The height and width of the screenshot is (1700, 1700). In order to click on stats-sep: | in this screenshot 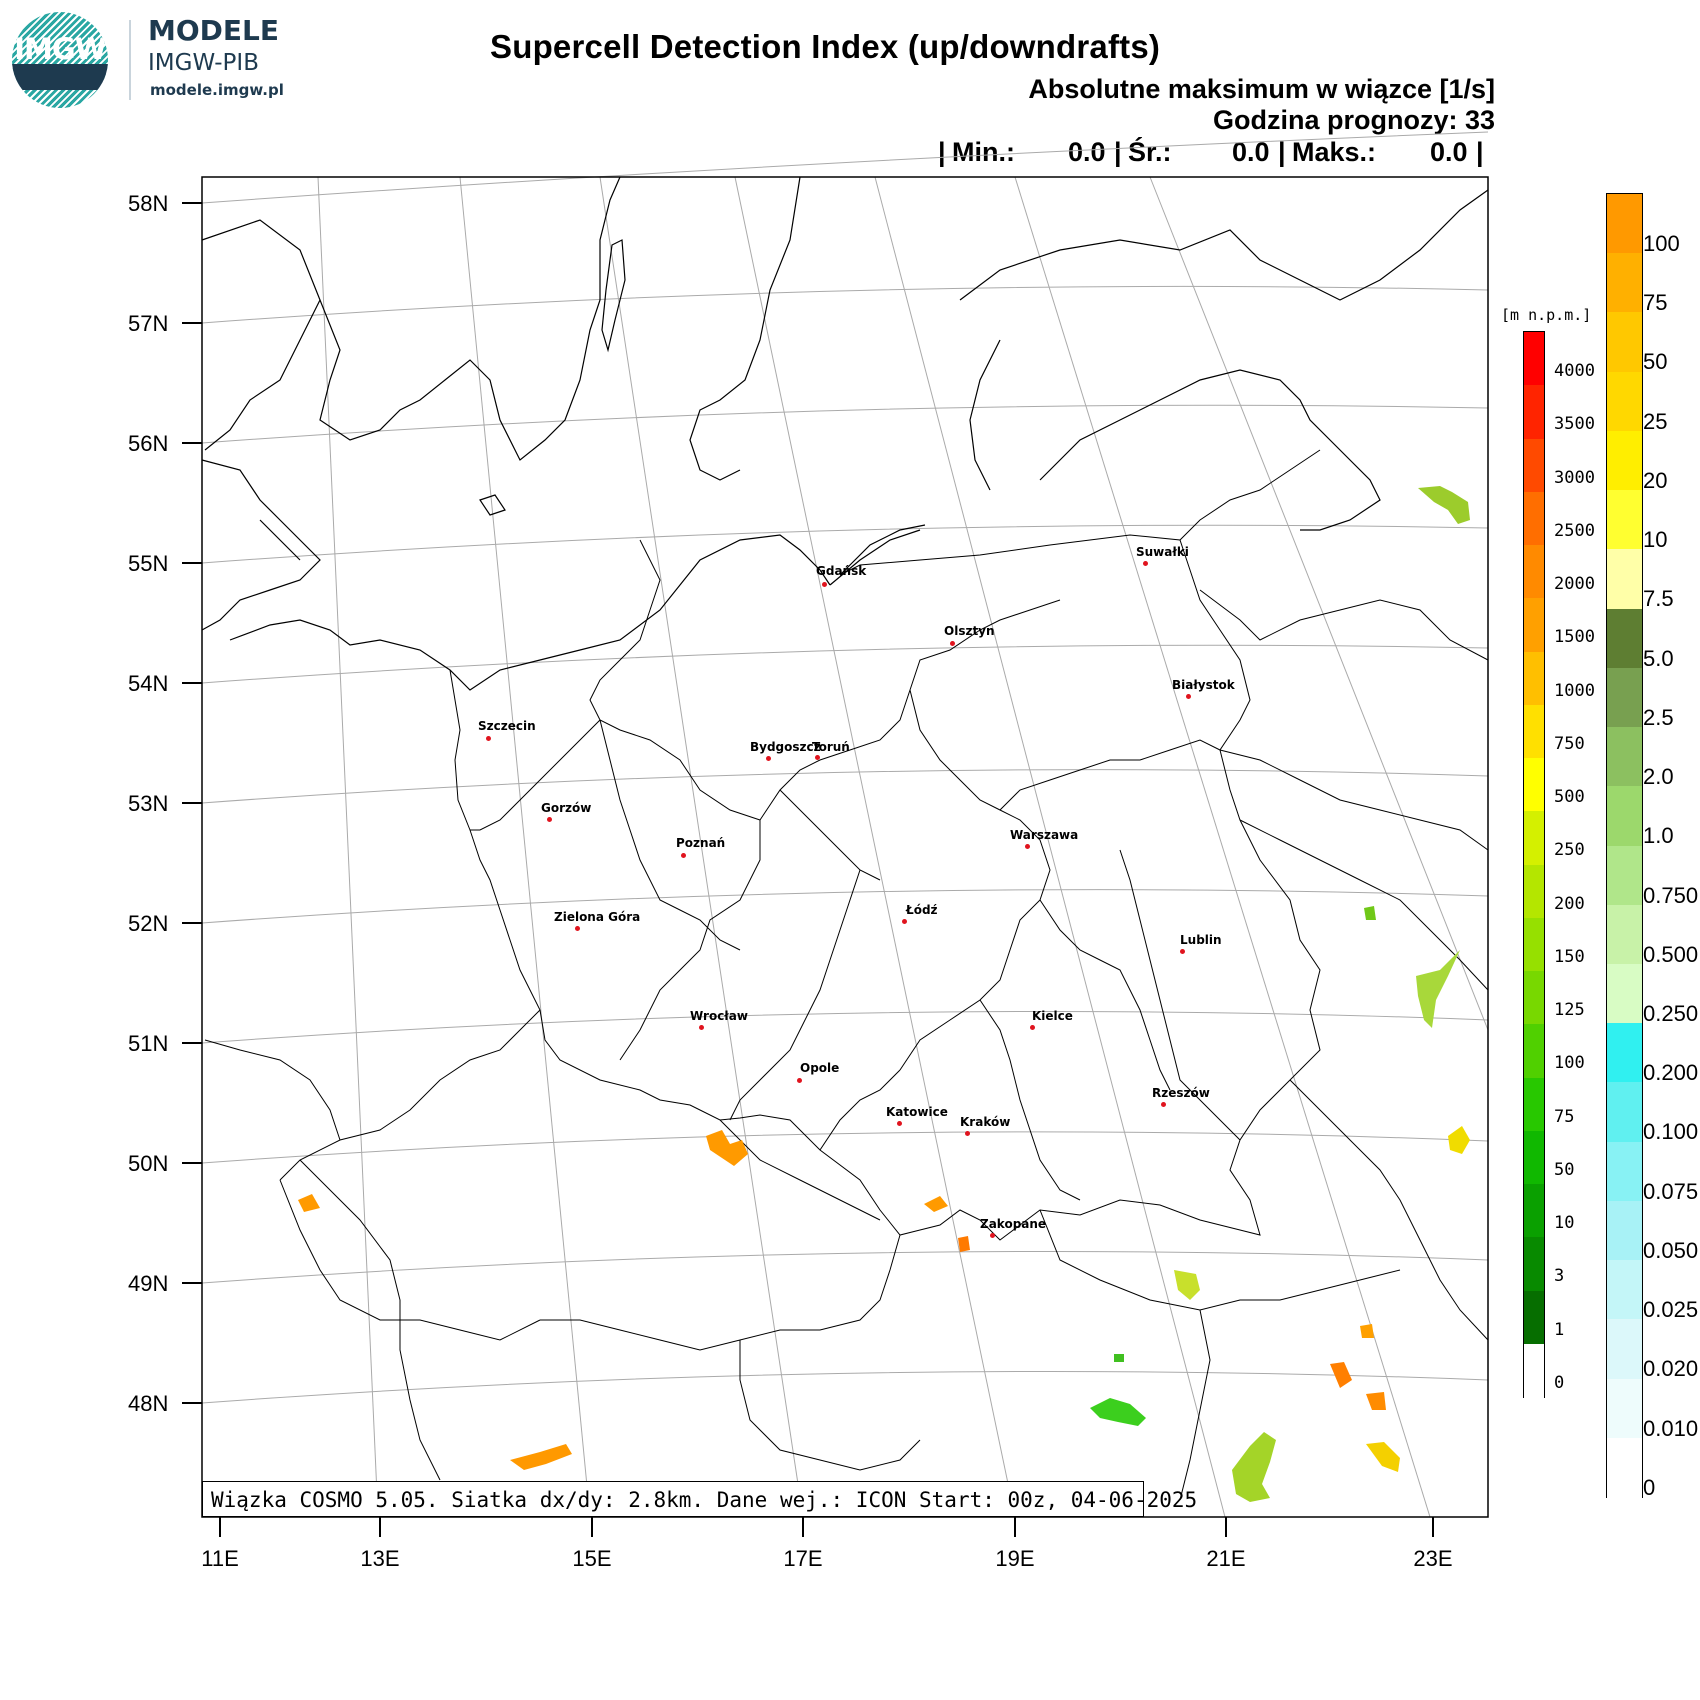, I will do `click(942, 152)`.